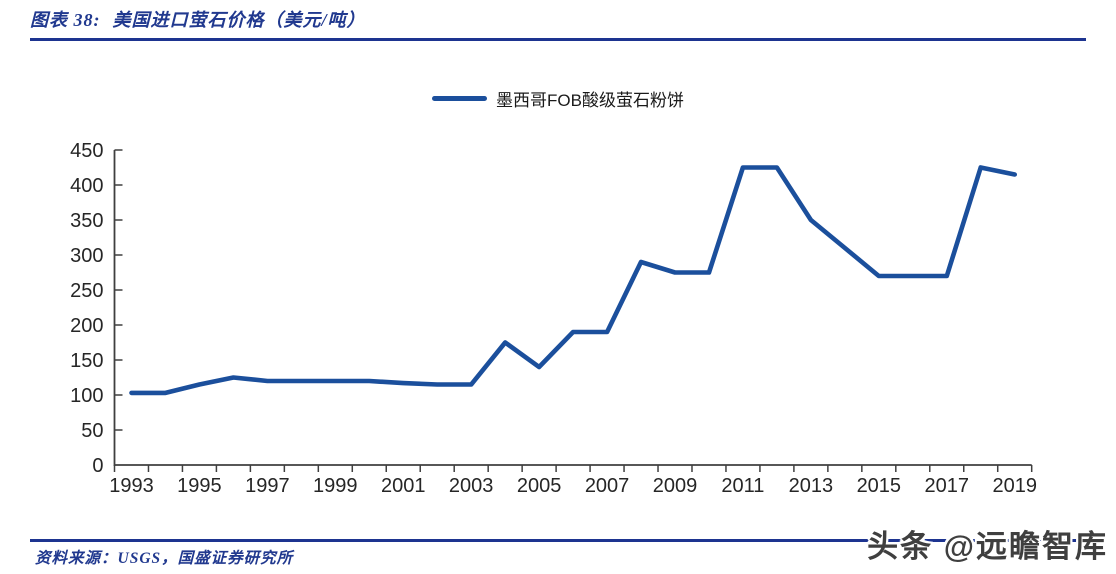 The image size is (1116, 574). What do you see at coordinates (590, 100) in the screenshot?
I see `legend-series-label: 墨西哥FOB酸级萤石粉饼` at bounding box center [590, 100].